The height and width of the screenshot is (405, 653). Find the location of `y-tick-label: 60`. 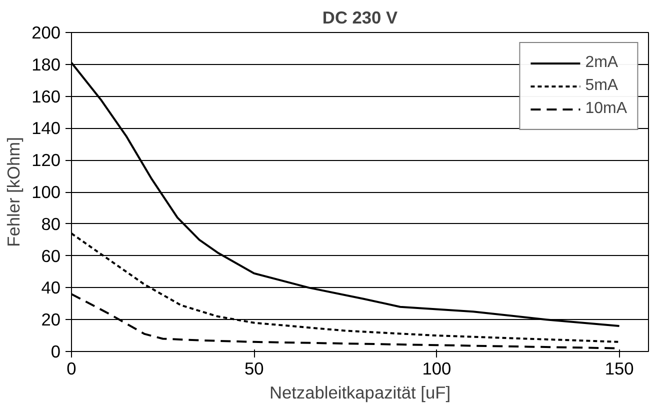

y-tick-label: 60 is located at coordinates (51, 256).